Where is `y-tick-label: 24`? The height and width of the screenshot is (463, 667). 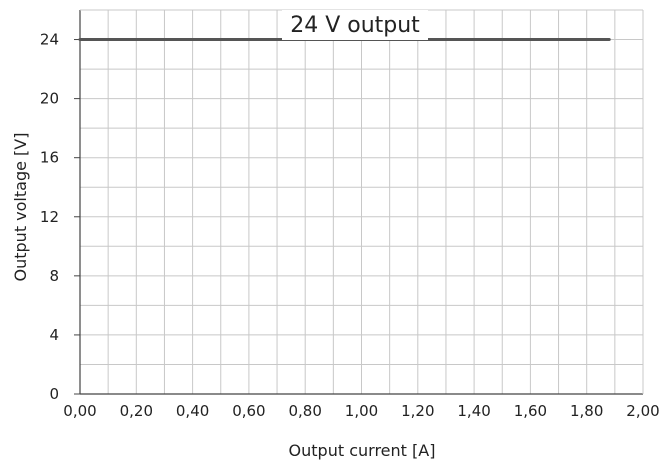 y-tick-label: 24 is located at coordinates (49, 40).